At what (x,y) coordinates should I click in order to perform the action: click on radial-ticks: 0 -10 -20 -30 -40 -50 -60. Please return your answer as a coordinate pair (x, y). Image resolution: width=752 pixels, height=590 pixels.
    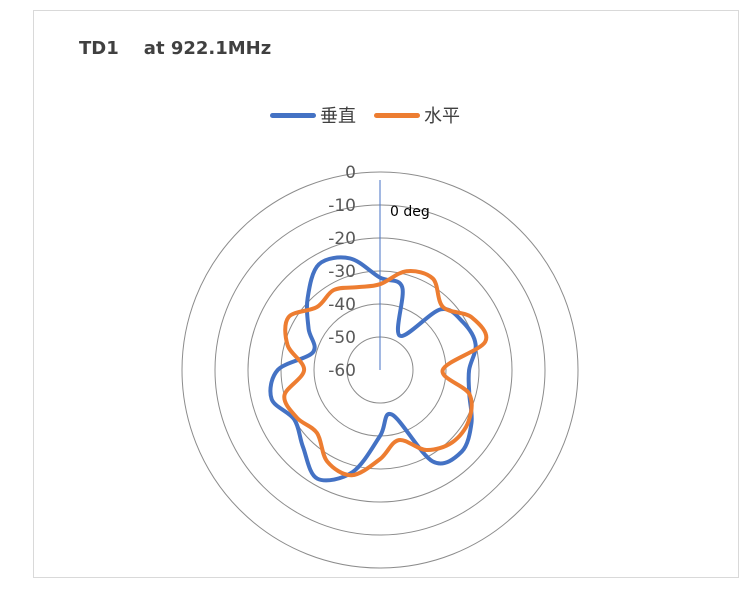
    Looking at the image, I should click on (342, 272).